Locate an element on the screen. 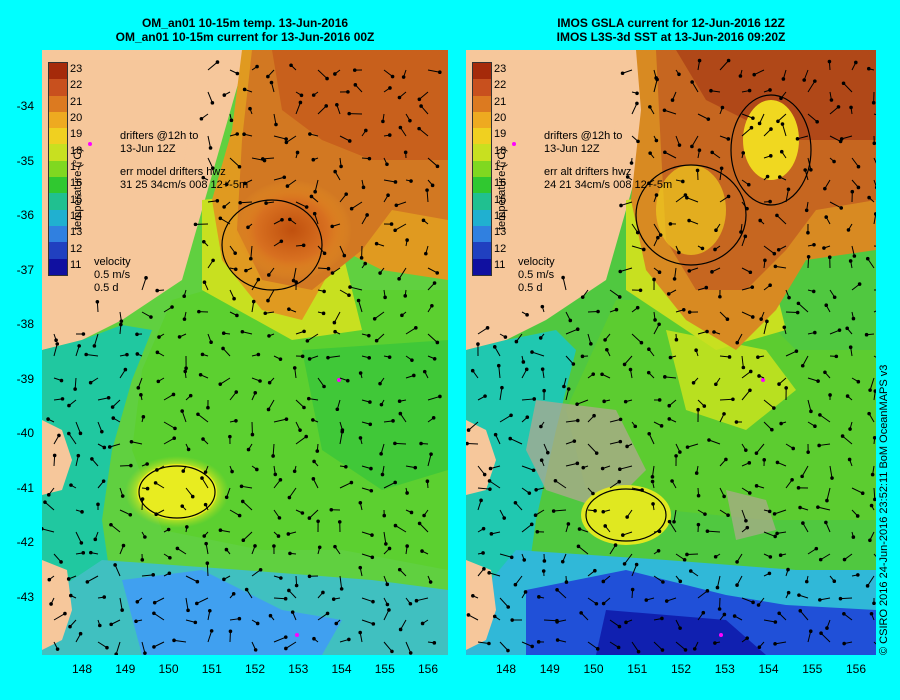 The height and width of the screenshot is (700, 900). latitude-tick-label: -38 is located at coordinates (25, 324).